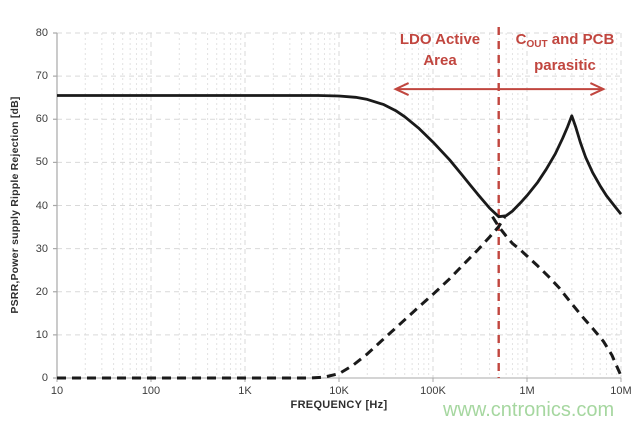  What do you see at coordinates (41, 162) in the screenshot?
I see `y-tick-label: 50` at bounding box center [41, 162].